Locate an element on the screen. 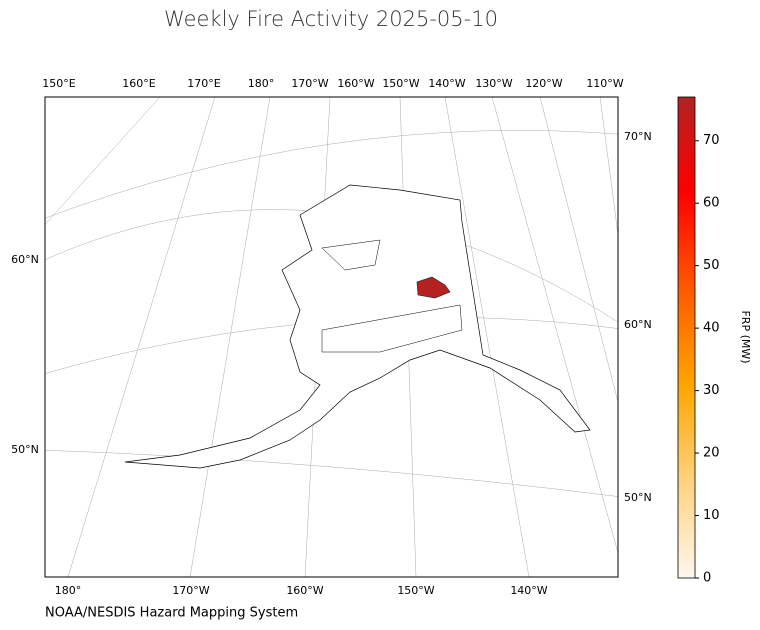 The height and width of the screenshot is (630, 760). lon-label: 110°W is located at coordinates (604, 83).